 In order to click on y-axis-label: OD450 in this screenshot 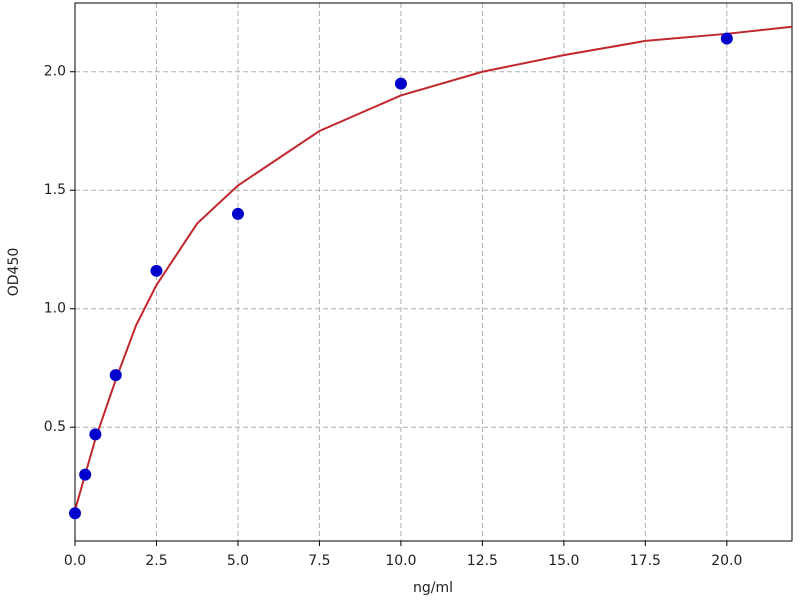, I will do `click(14, 272)`.